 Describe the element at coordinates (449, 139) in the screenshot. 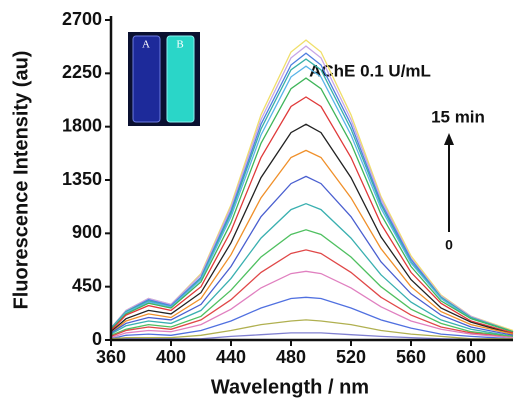

I see `arrow-head` at that location.